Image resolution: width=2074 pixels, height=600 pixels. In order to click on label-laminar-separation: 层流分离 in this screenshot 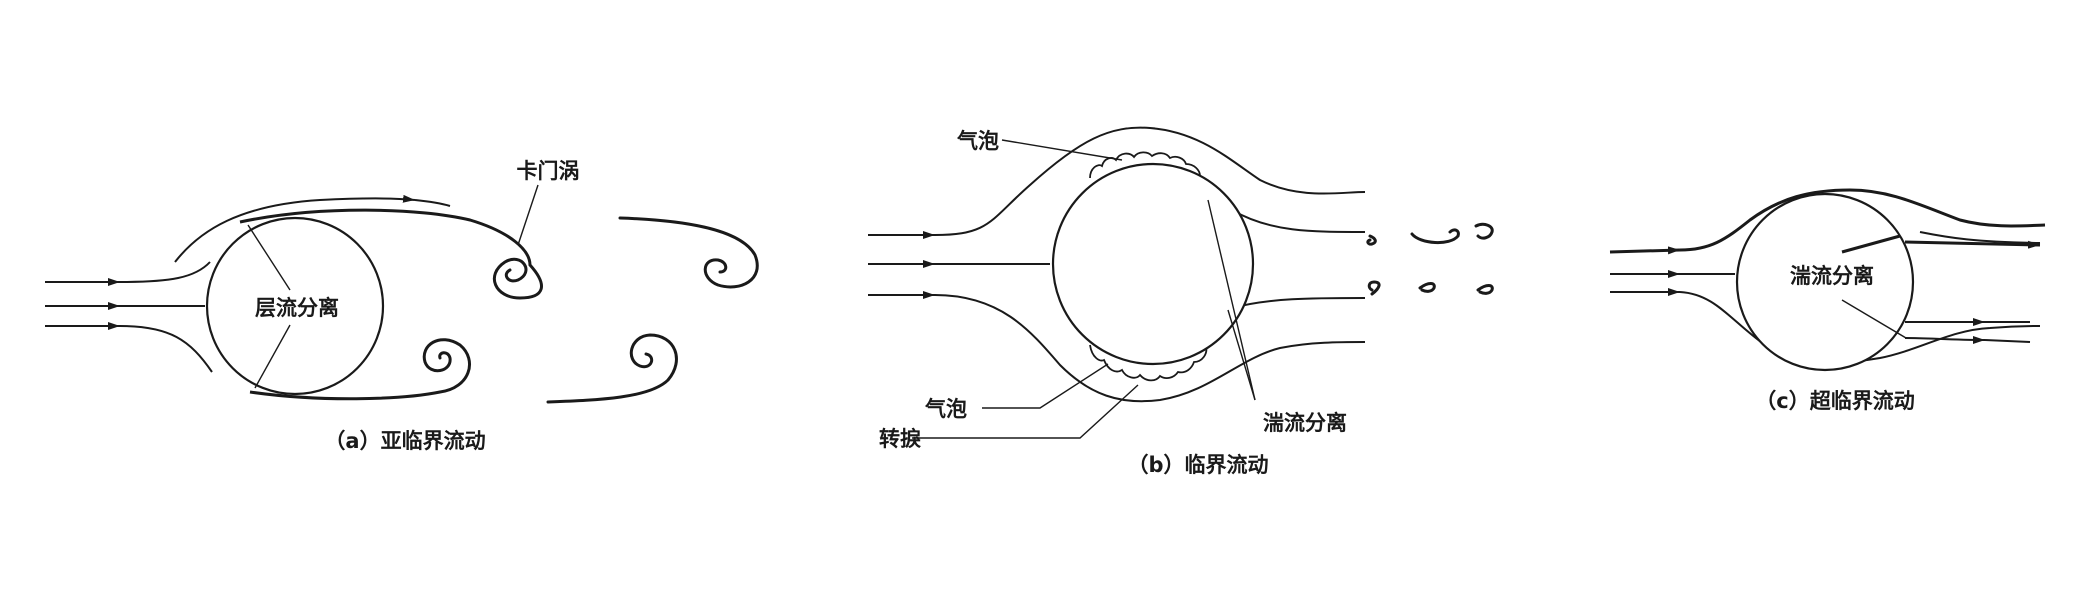, I will do `click(297, 308)`.